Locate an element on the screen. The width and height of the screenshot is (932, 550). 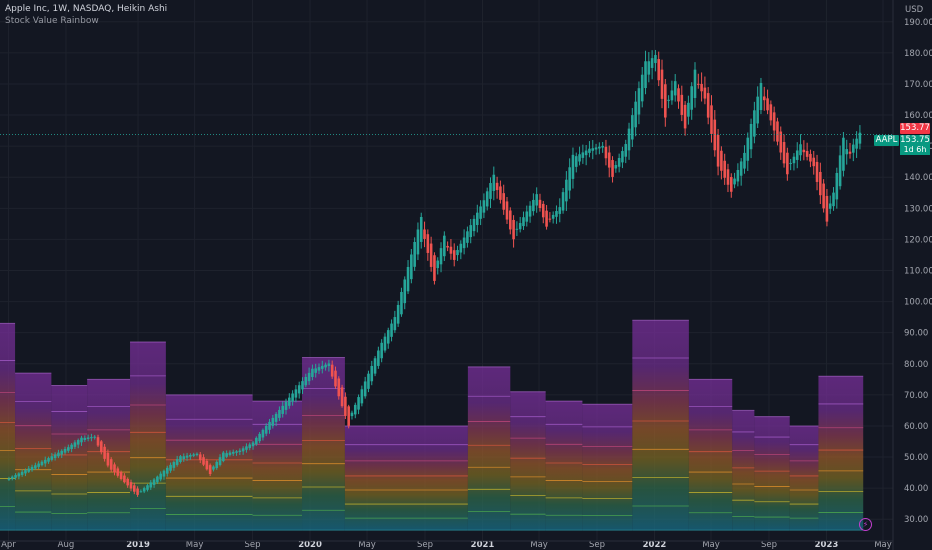
x-tick-label: Sep is located at coordinates (597, 545).